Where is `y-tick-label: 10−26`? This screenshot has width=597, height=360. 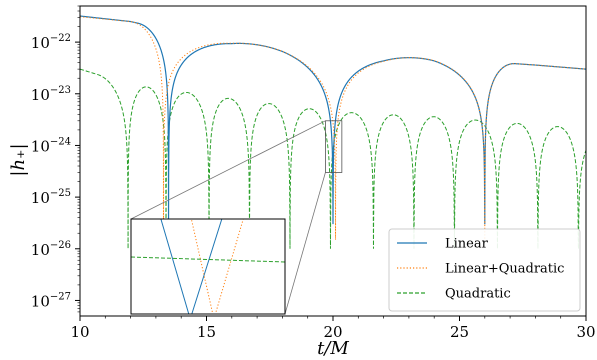
y-tick-label: 10−26 is located at coordinates (51, 249).